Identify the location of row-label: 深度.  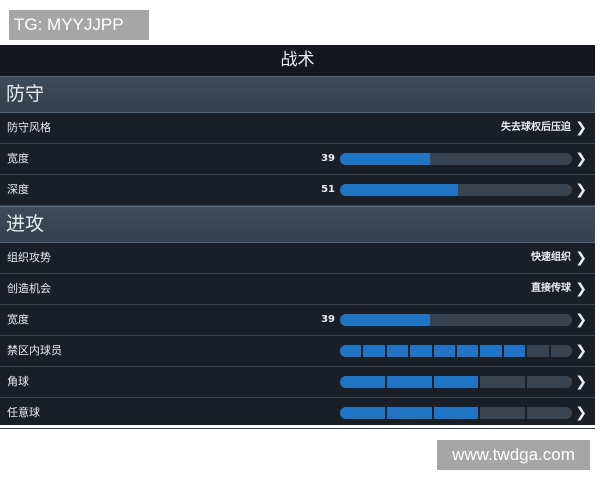
(18, 189).